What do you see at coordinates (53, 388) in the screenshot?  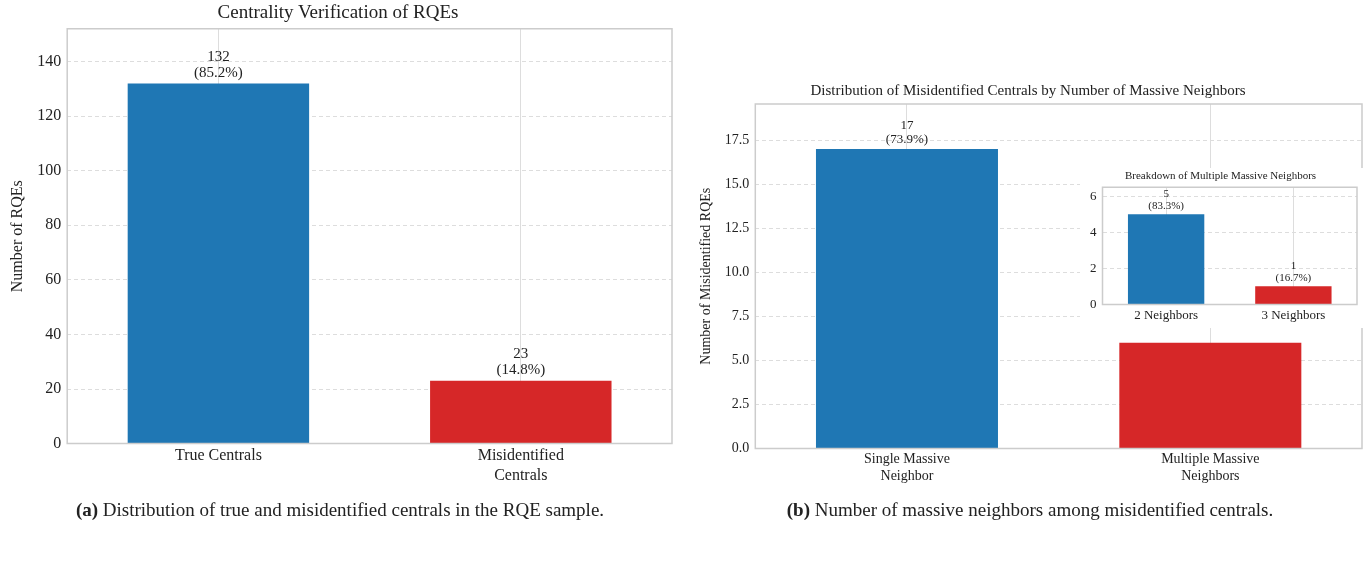 I see `y-tick-label: 20` at bounding box center [53, 388].